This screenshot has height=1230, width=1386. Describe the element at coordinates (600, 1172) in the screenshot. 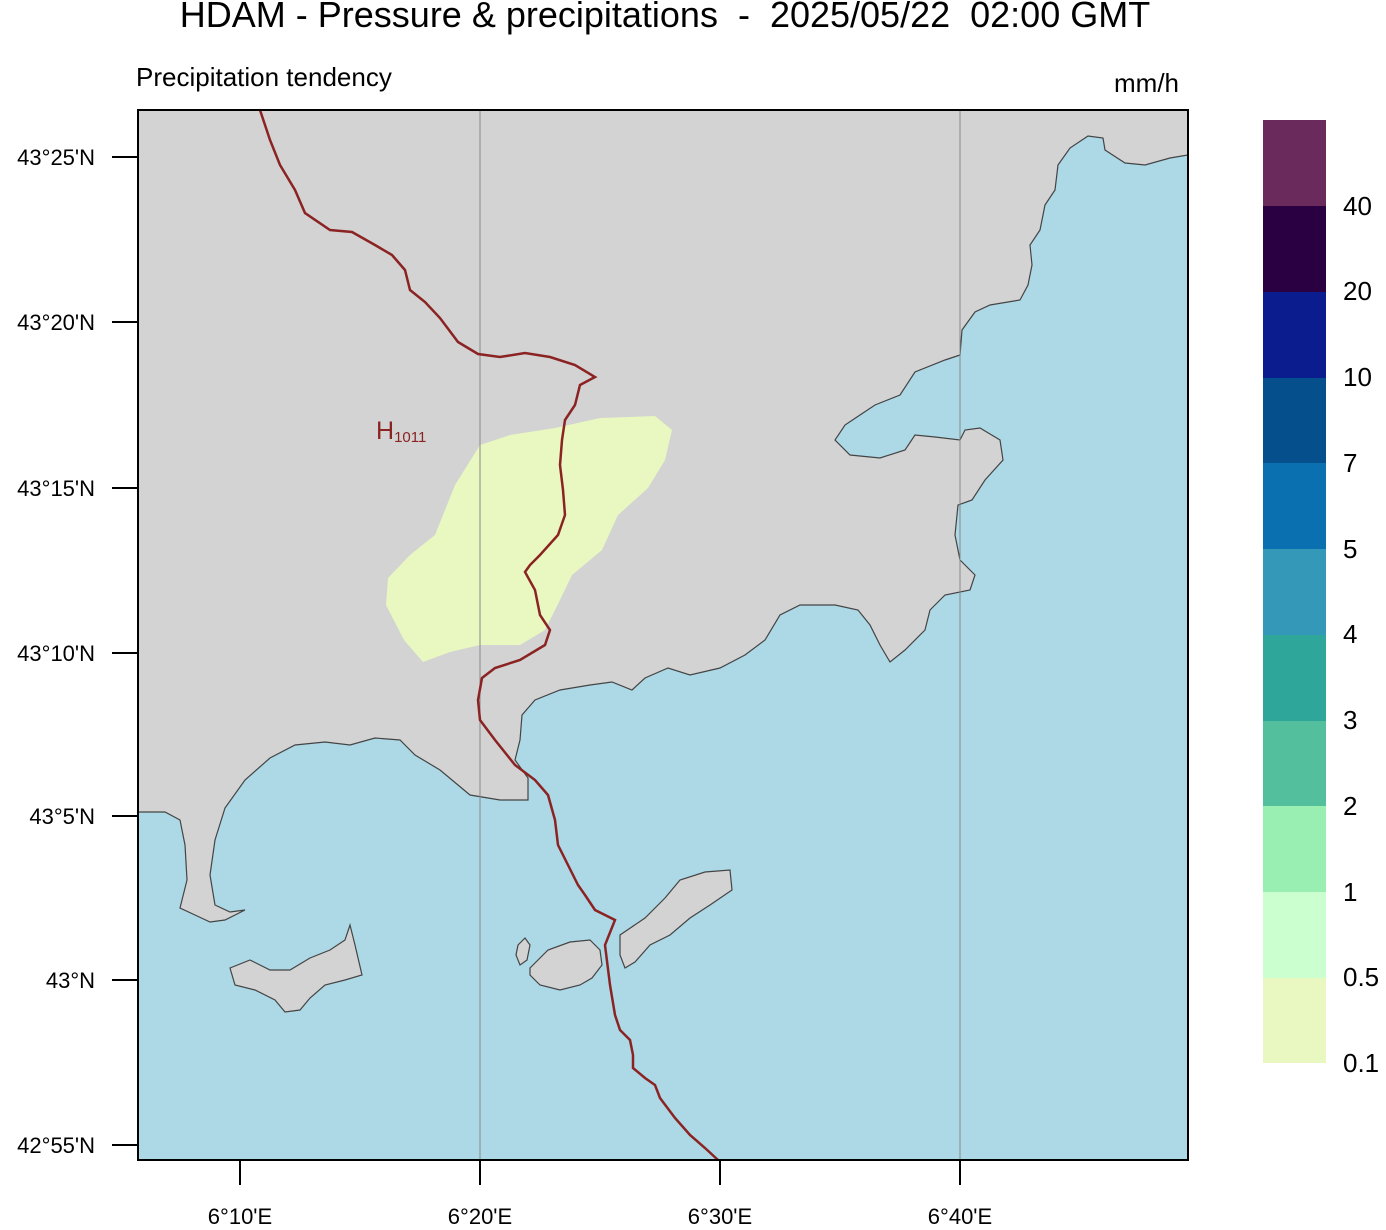

I see `x-ticks` at that location.